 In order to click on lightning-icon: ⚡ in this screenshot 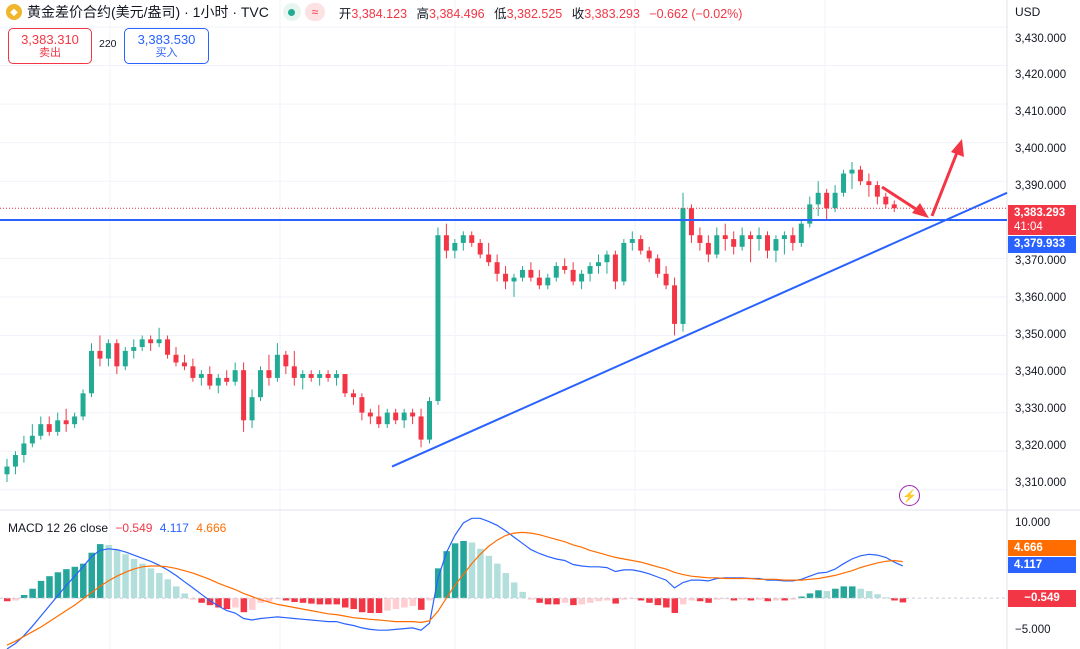, I will do `click(909, 495)`.